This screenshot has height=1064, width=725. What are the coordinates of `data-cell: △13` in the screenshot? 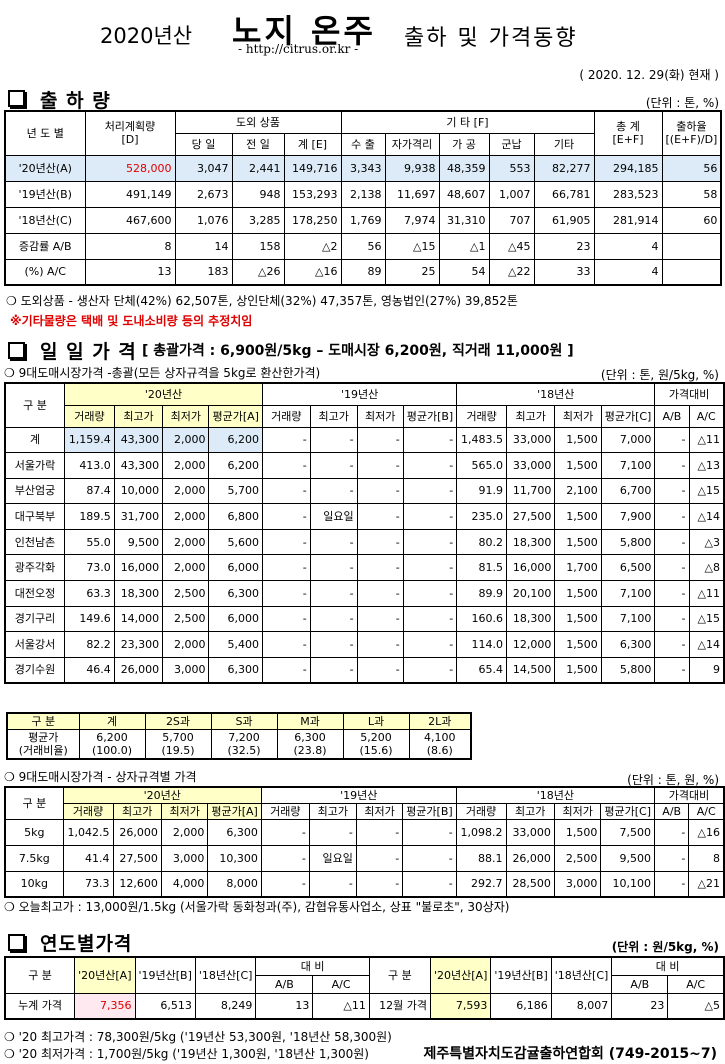 It's located at (706, 465).